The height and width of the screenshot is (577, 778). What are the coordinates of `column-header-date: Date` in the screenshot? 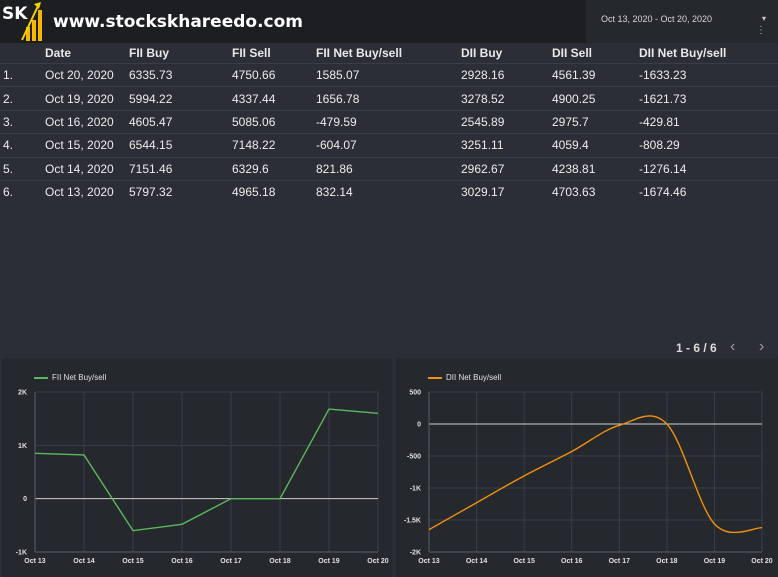 It's located at (58, 53).